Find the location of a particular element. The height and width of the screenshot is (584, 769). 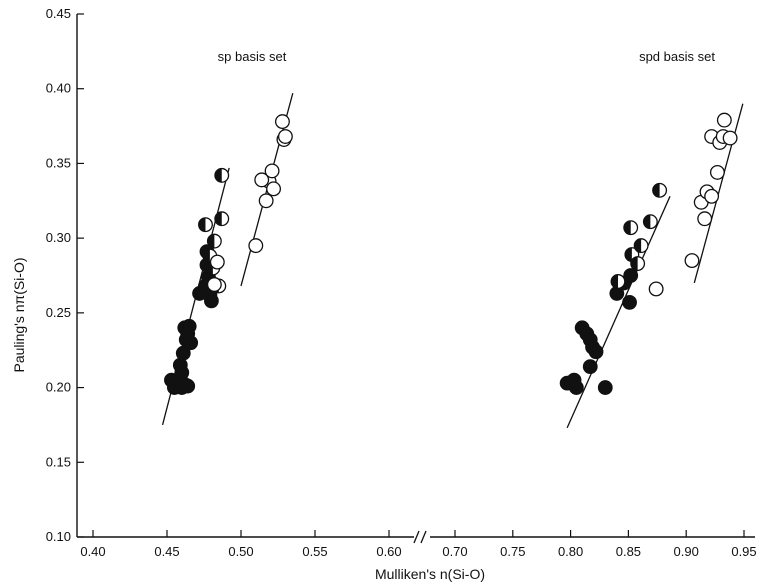

y-tick-label: 0.40 is located at coordinates (58, 88).